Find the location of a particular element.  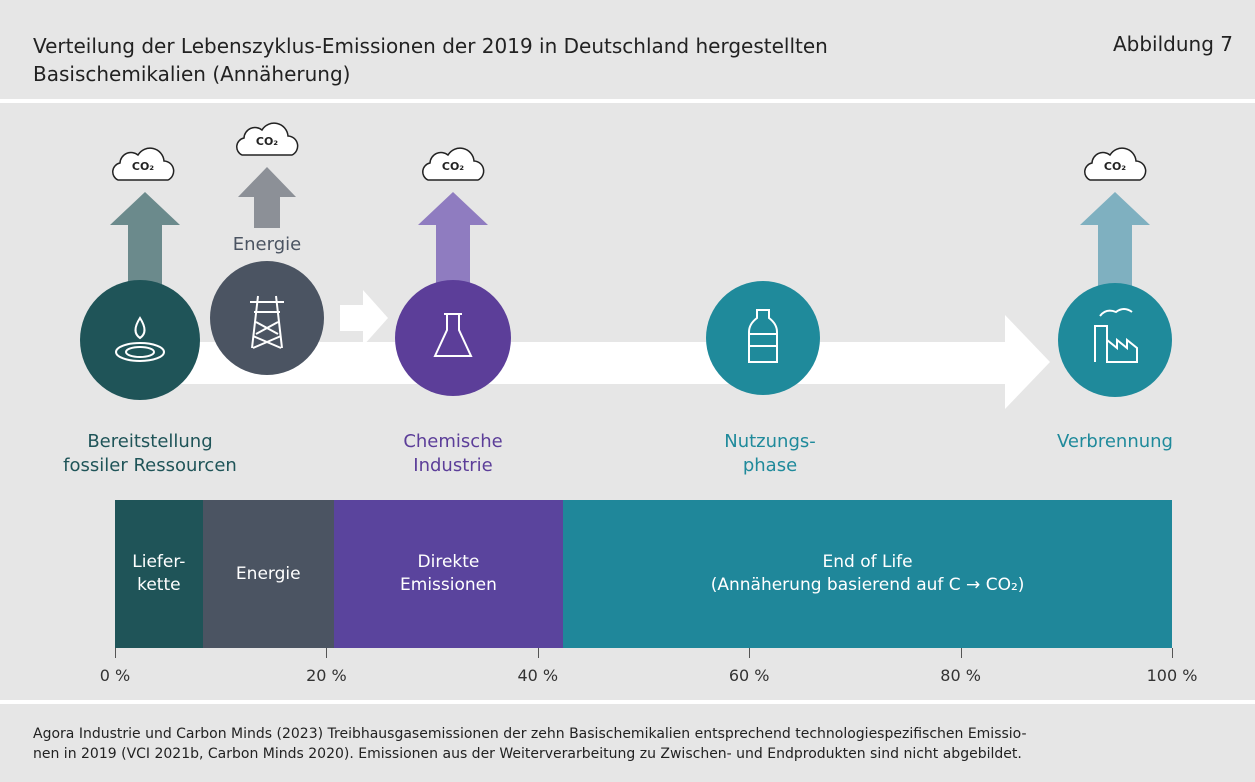

stage-label: Verbrennung is located at coordinates (1115, 441).